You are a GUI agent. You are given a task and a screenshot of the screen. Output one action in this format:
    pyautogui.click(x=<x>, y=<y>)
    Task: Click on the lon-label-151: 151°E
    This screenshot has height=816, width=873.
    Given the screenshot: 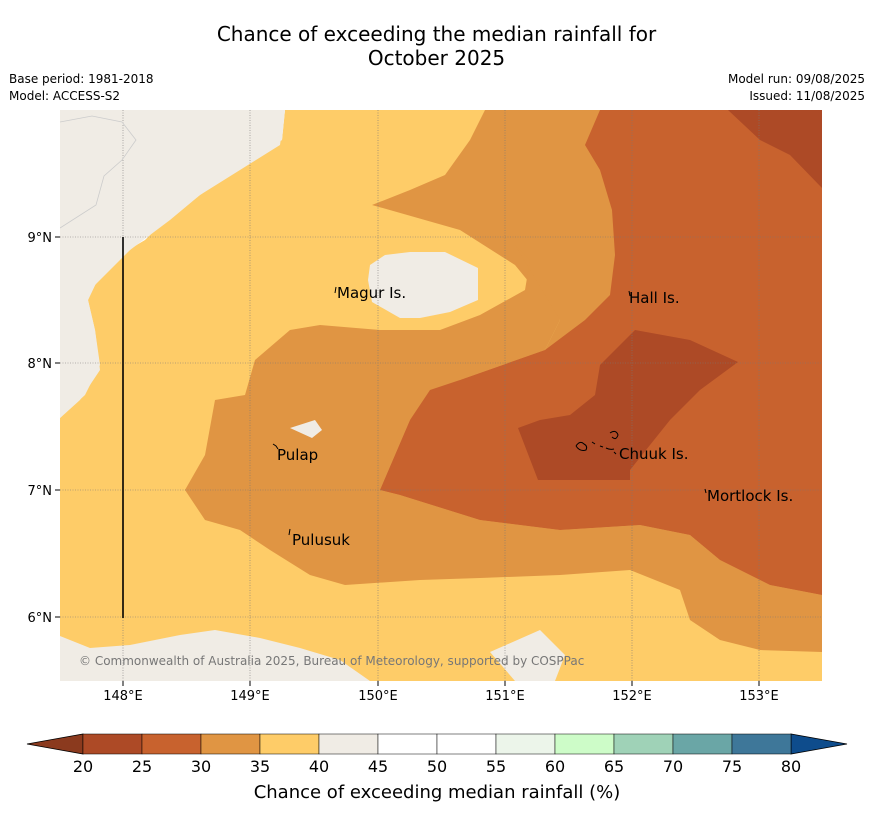 What is the action you would take?
    pyautogui.click(x=505, y=696)
    